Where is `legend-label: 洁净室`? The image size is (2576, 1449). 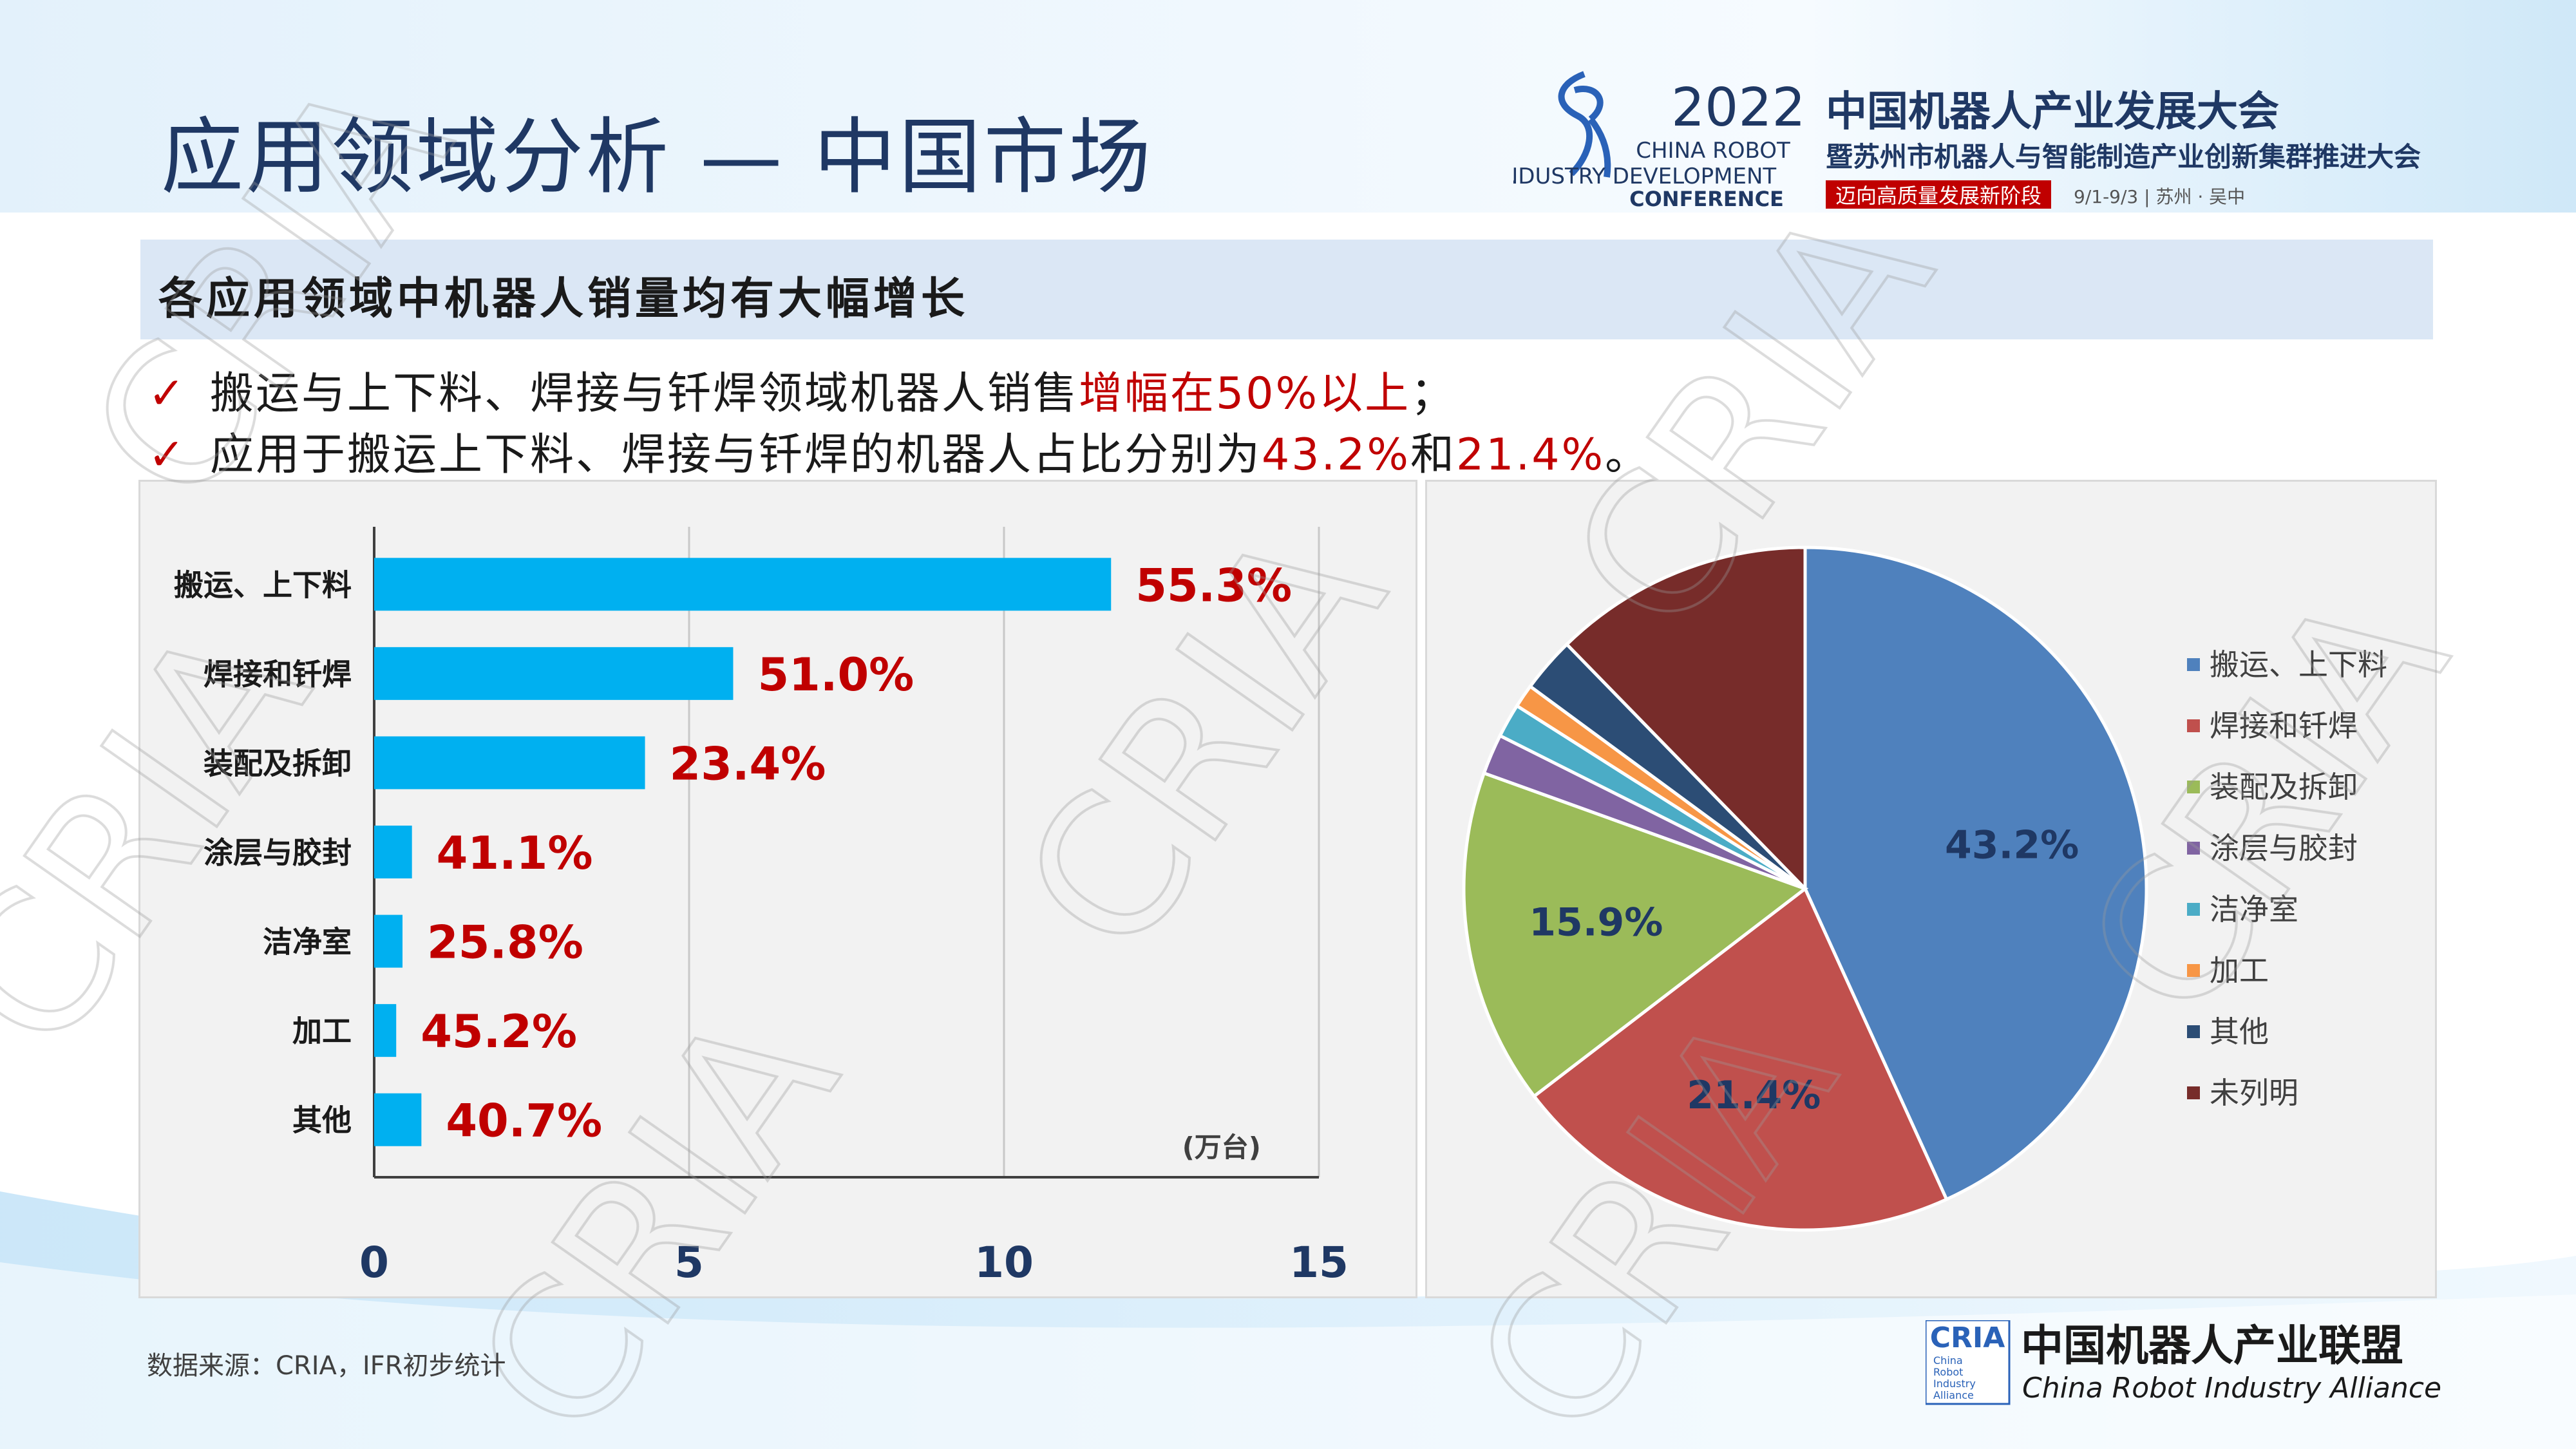
legend-label: 洁净室 is located at coordinates (2254, 910).